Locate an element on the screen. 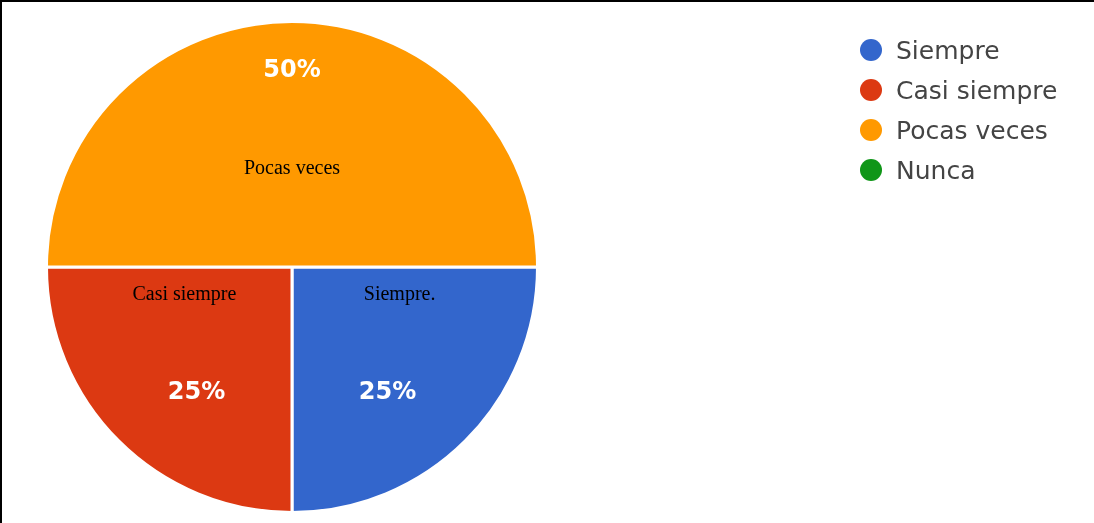 Image resolution: width=1094 pixels, height=523 pixels. text: Pocas veces is located at coordinates (292, 167).